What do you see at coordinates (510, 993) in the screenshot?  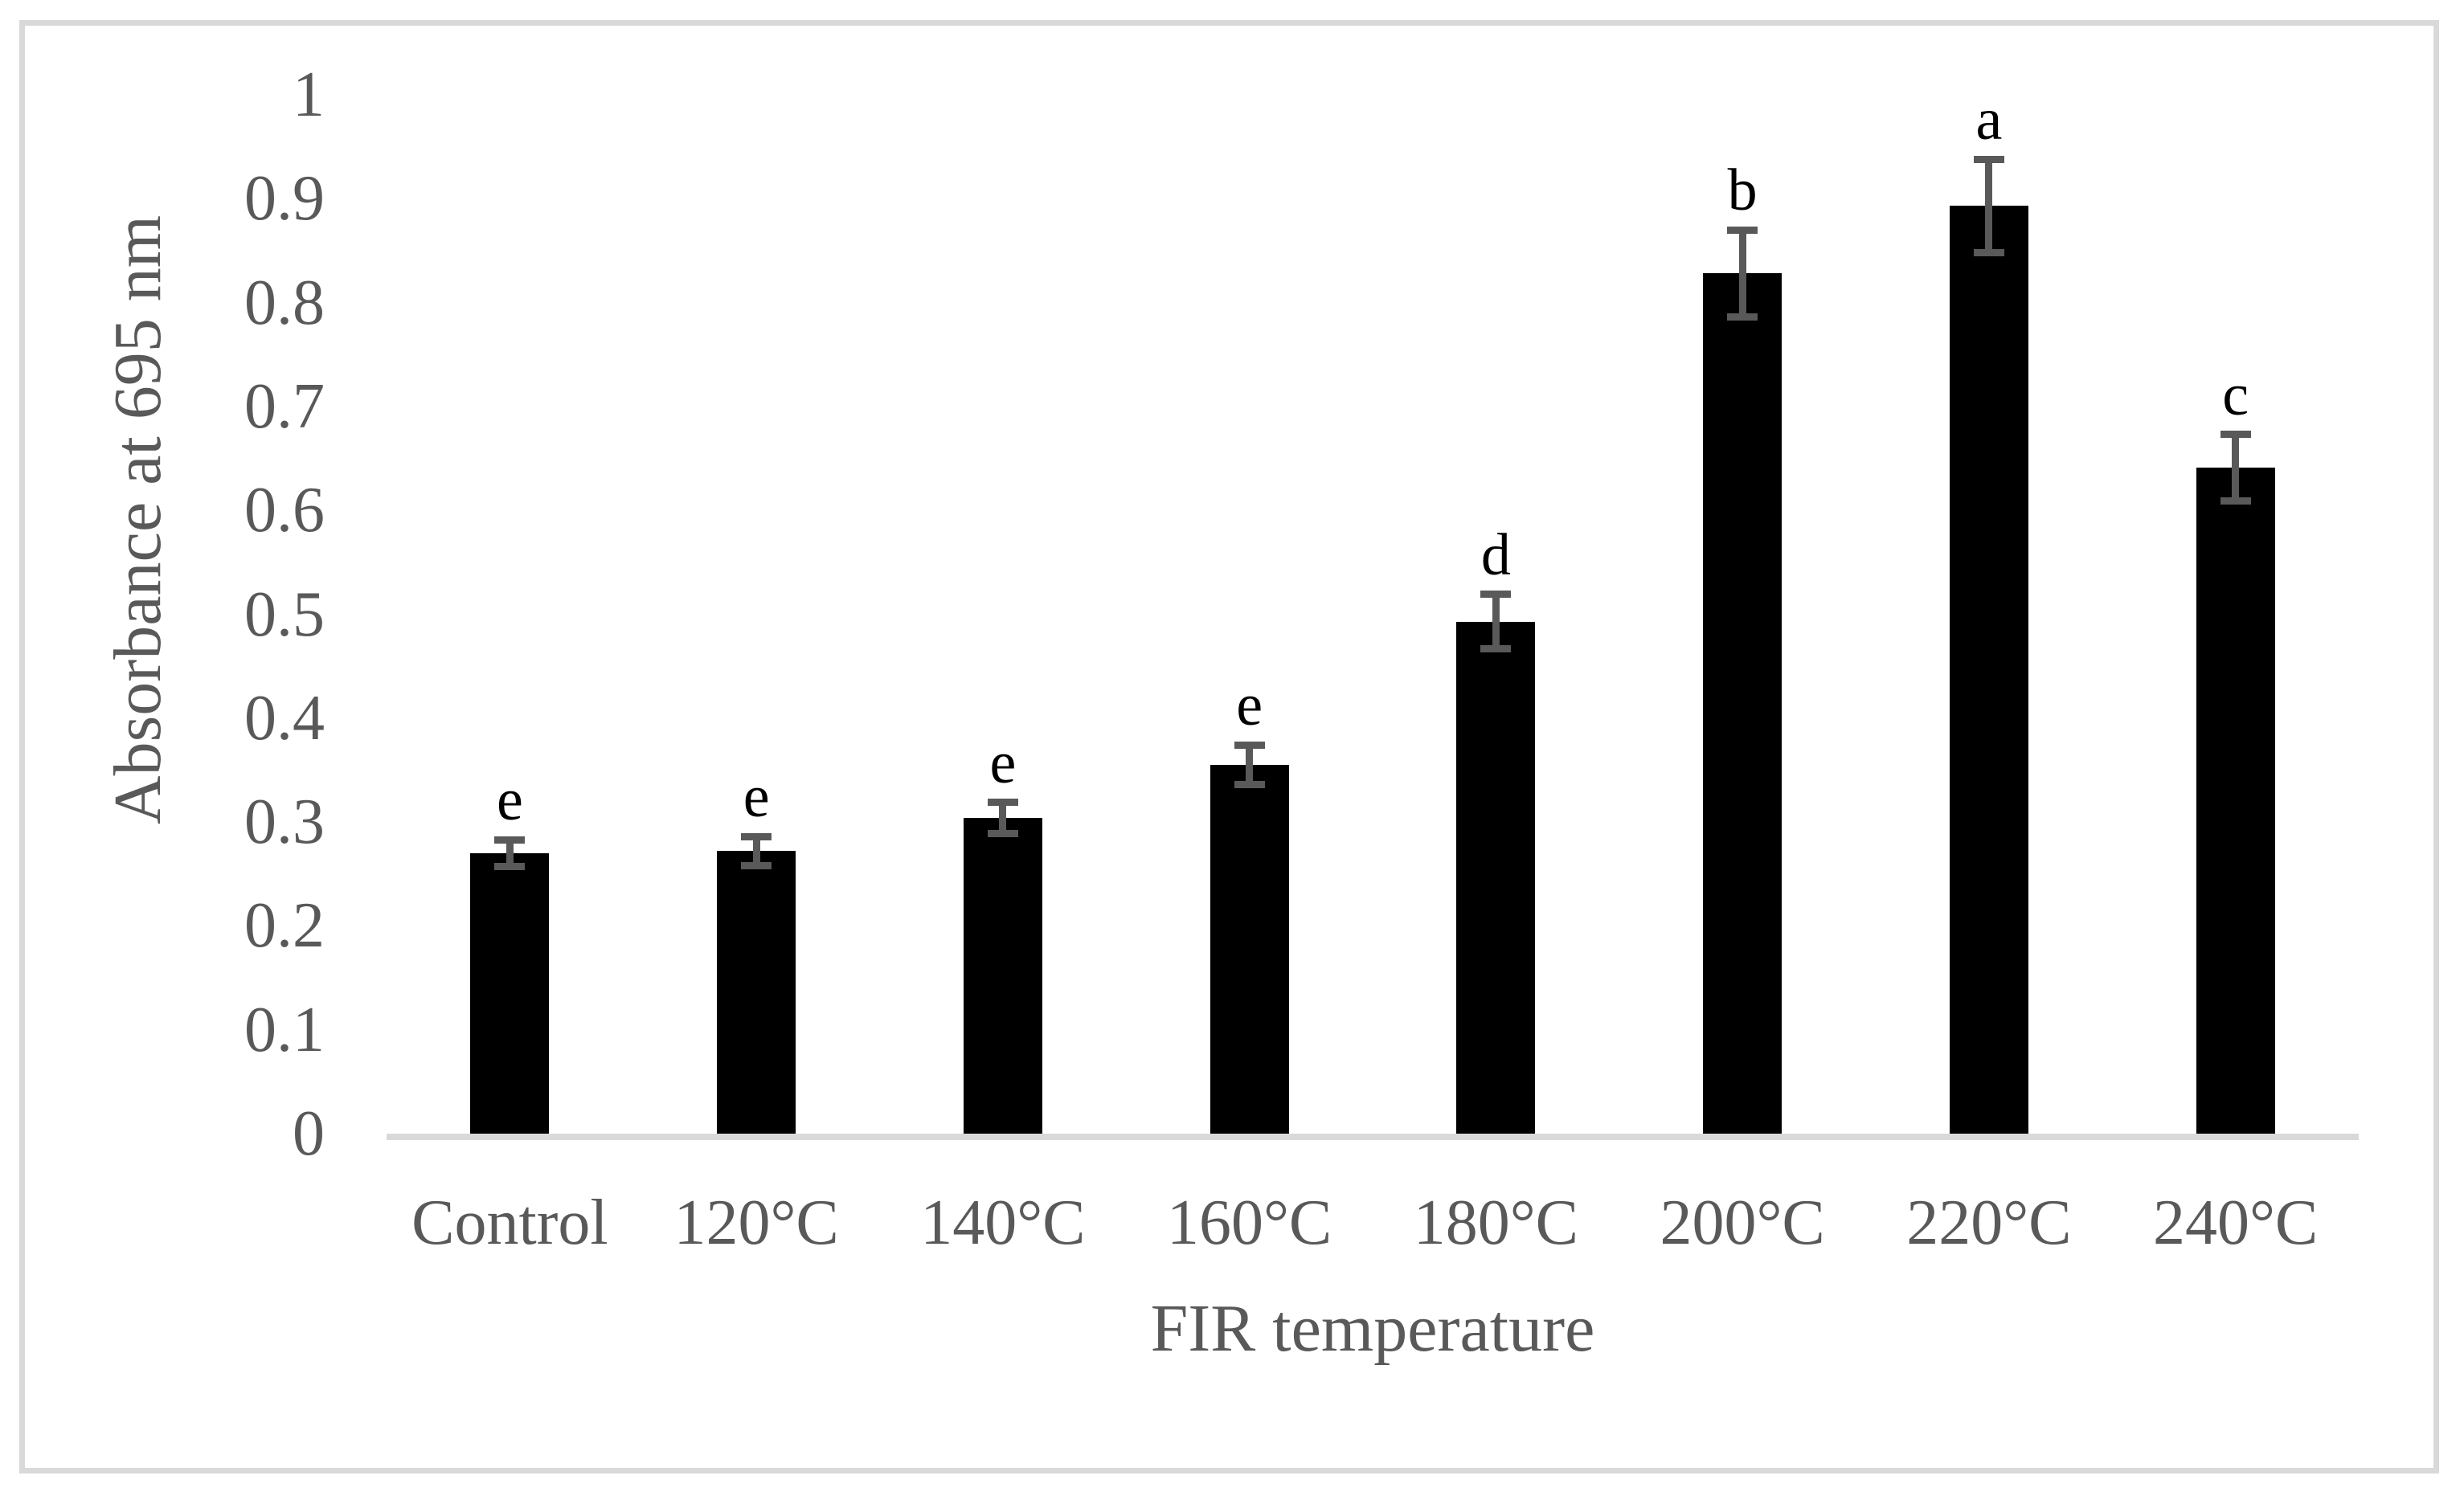 I see `bar-Control` at bounding box center [510, 993].